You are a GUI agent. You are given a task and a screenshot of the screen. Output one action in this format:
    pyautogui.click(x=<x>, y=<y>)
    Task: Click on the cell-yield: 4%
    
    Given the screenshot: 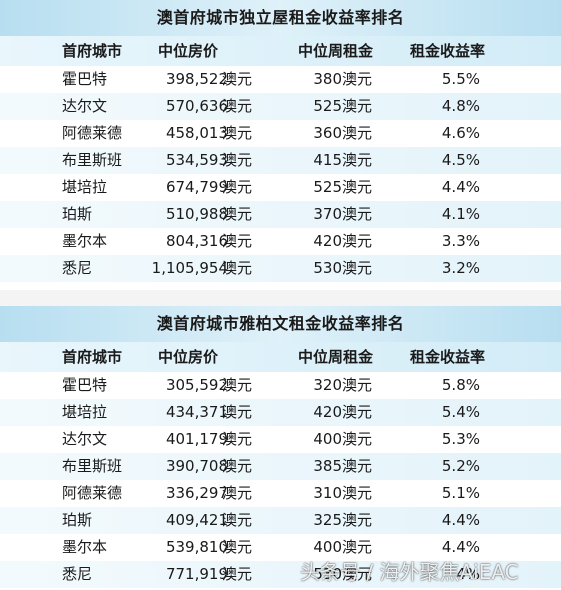 What is the action you would take?
    pyautogui.click(x=468, y=574)
    